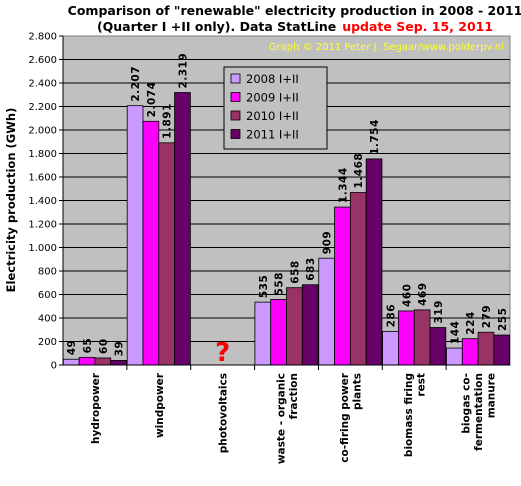 The width and height of the screenshot is (521, 486). What do you see at coordinates (120, 349) in the screenshot?
I see `data-label: 39` at bounding box center [120, 349].